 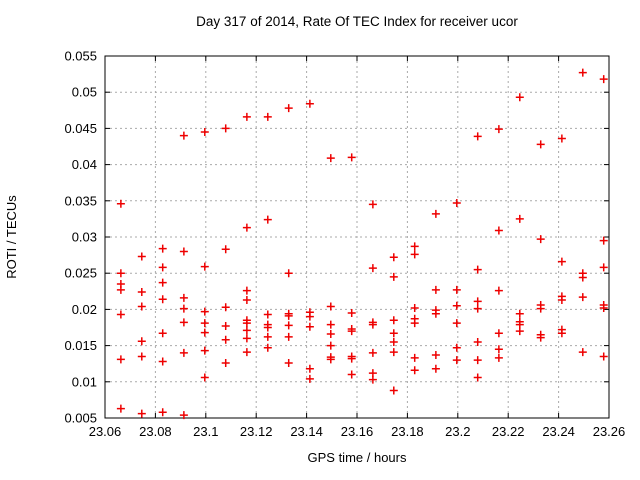 What do you see at coordinates (80, 200) in the screenshot?
I see `y-tick-label: 0.035` at bounding box center [80, 200].